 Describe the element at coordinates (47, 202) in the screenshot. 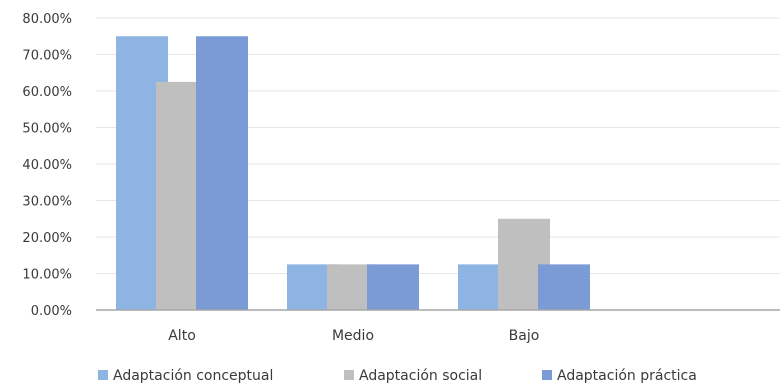

I see `y-tick-label: 30.00%` at that location.